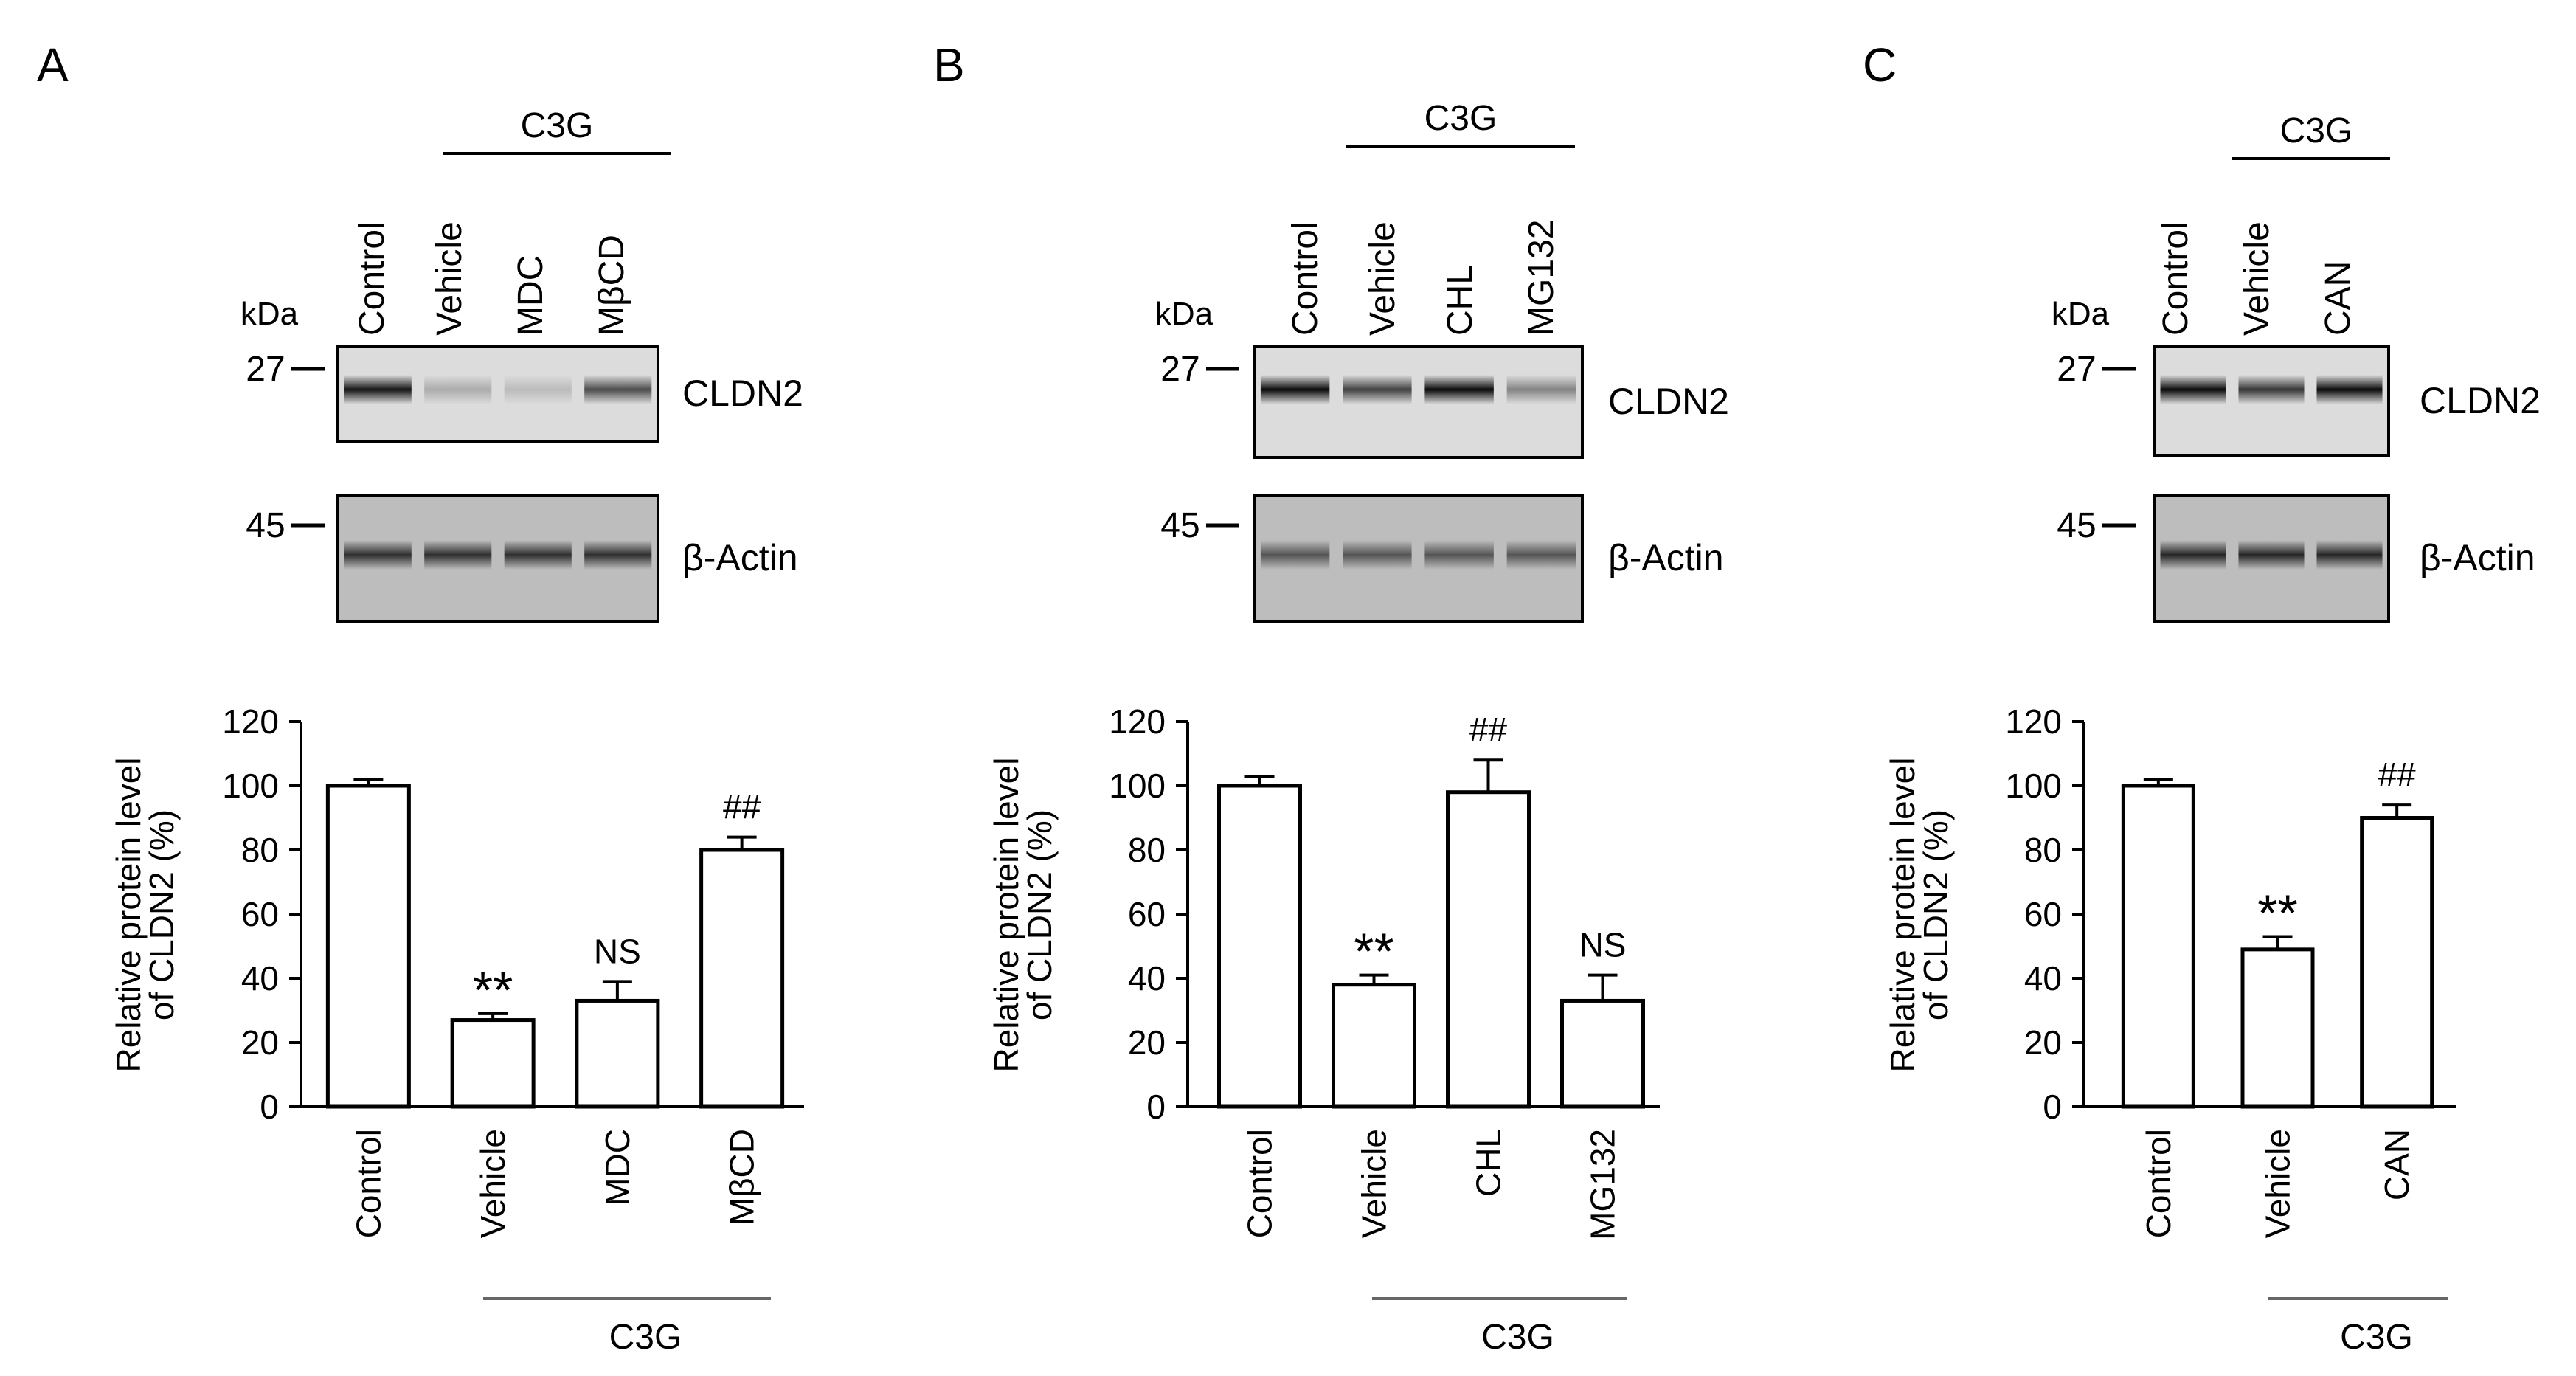 The width and height of the screenshot is (2576, 1376). What do you see at coordinates (618, 951) in the screenshot?
I see `significance-label: NS` at bounding box center [618, 951].